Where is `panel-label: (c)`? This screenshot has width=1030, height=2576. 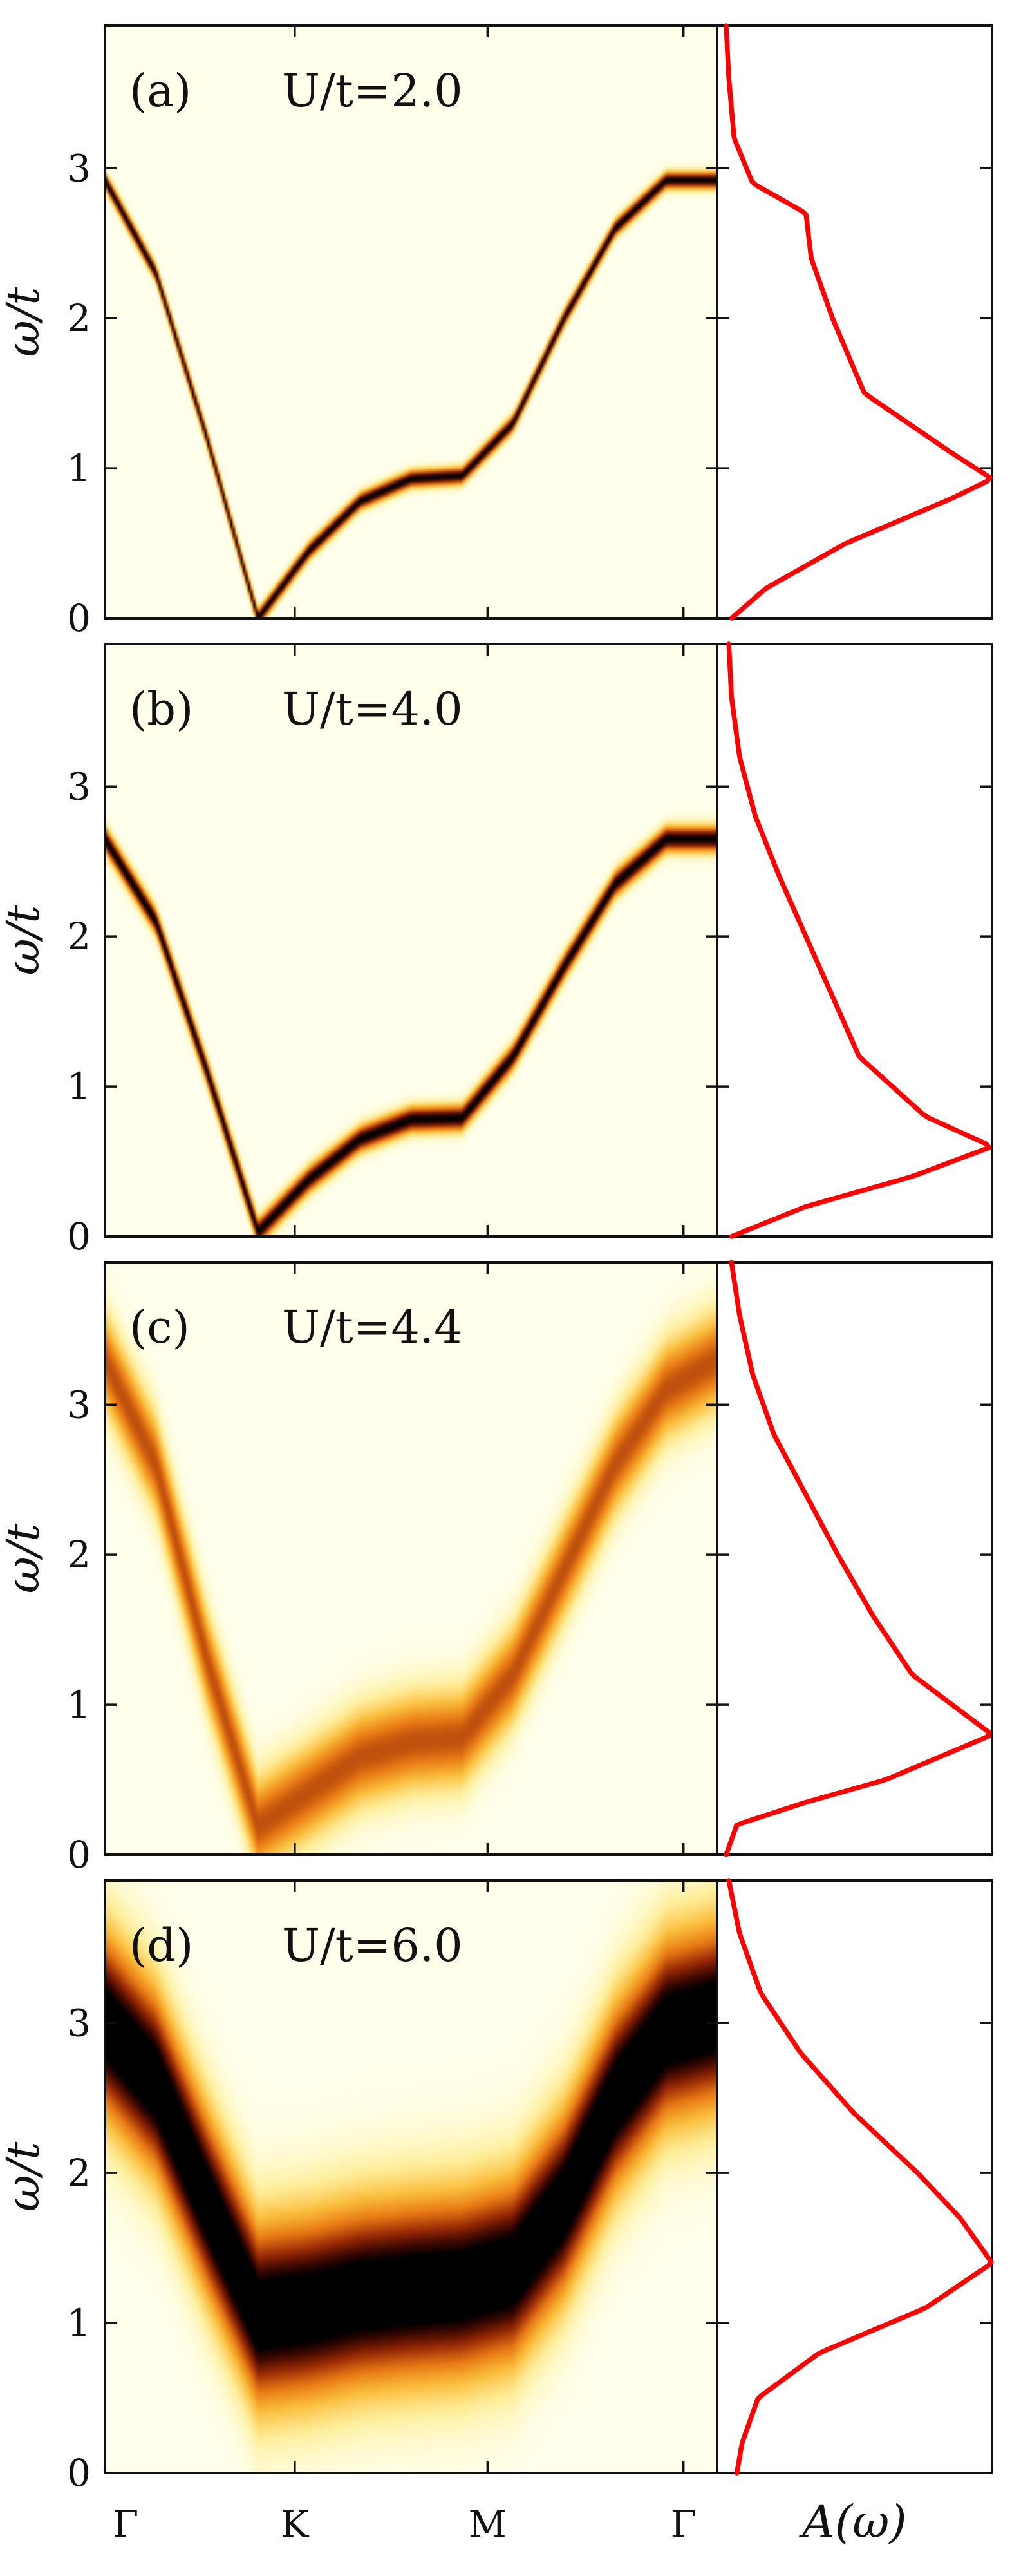
panel-label: (c) is located at coordinates (159, 1327).